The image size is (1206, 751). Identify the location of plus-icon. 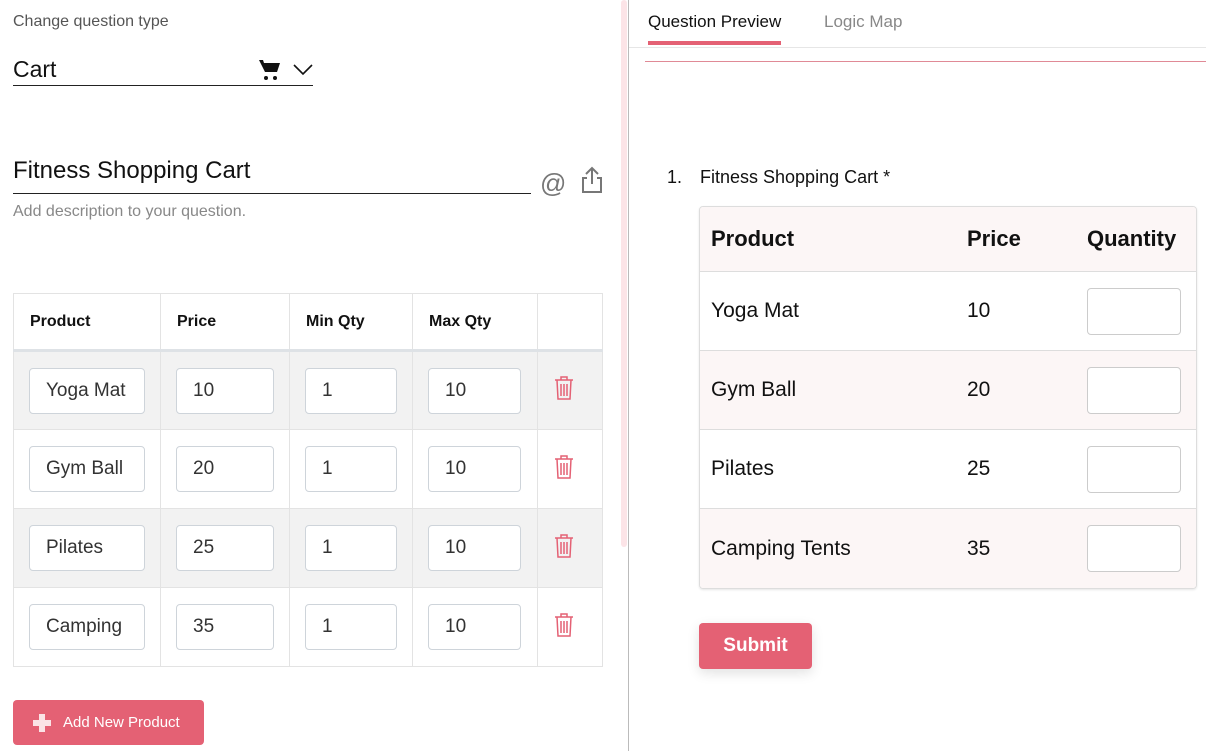
(42, 722).